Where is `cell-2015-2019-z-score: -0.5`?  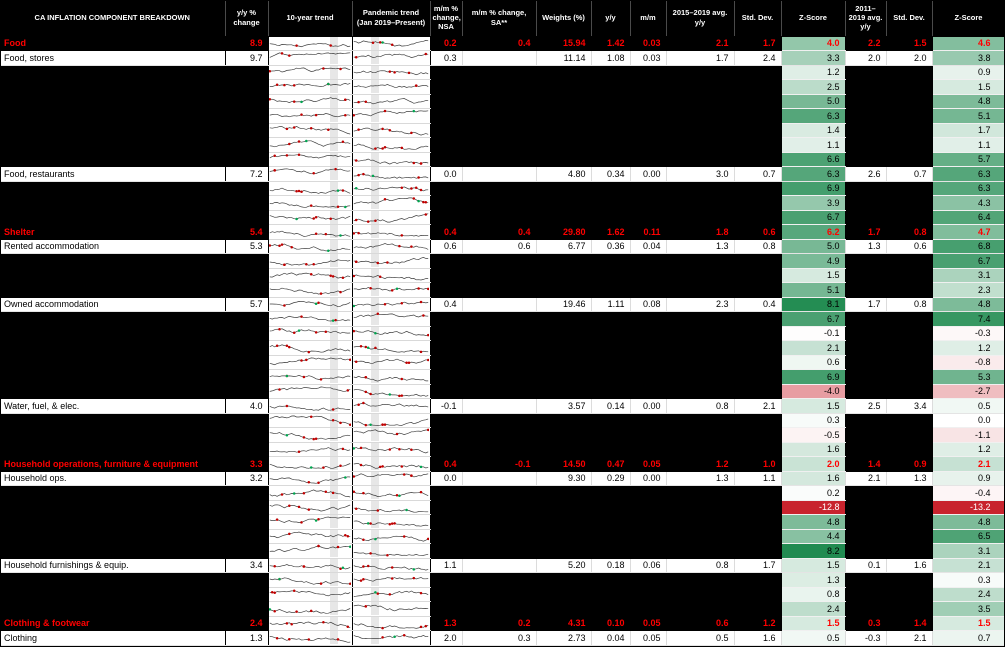 cell-2015-2019-z-score: -0.5 is located at coordinates (813, 435).